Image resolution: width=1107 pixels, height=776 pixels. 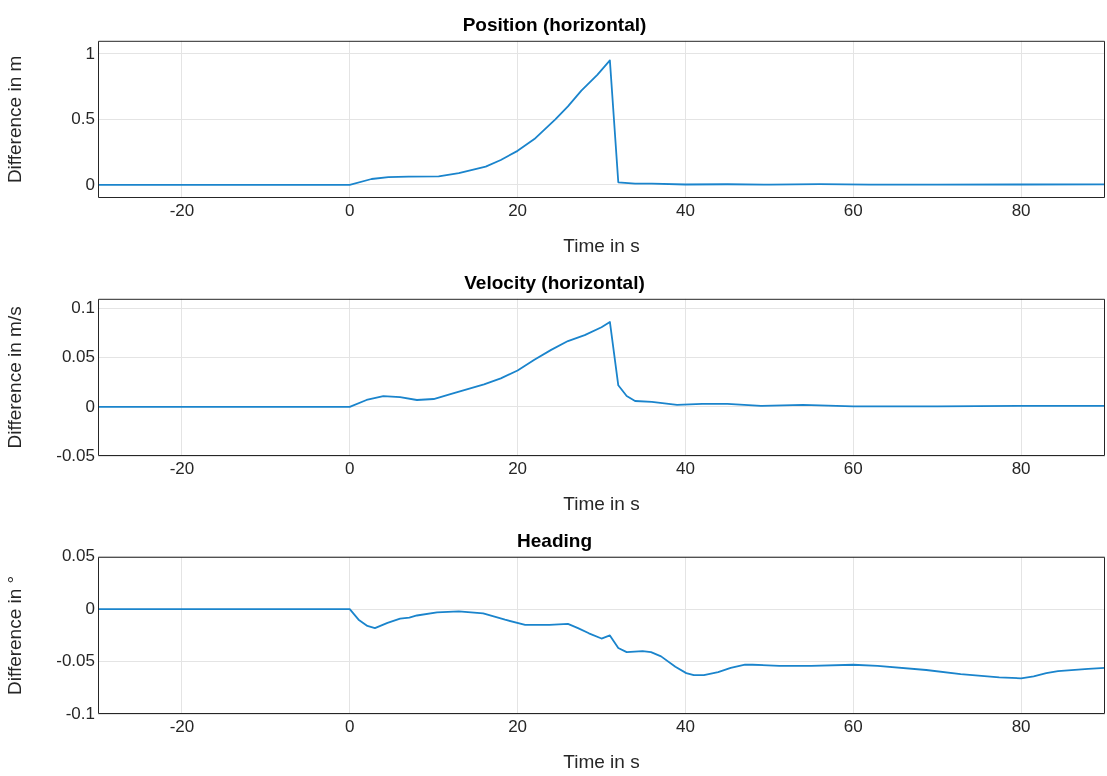 I want to click on y-tick-label: -0.1, so click(x=80, y=713).